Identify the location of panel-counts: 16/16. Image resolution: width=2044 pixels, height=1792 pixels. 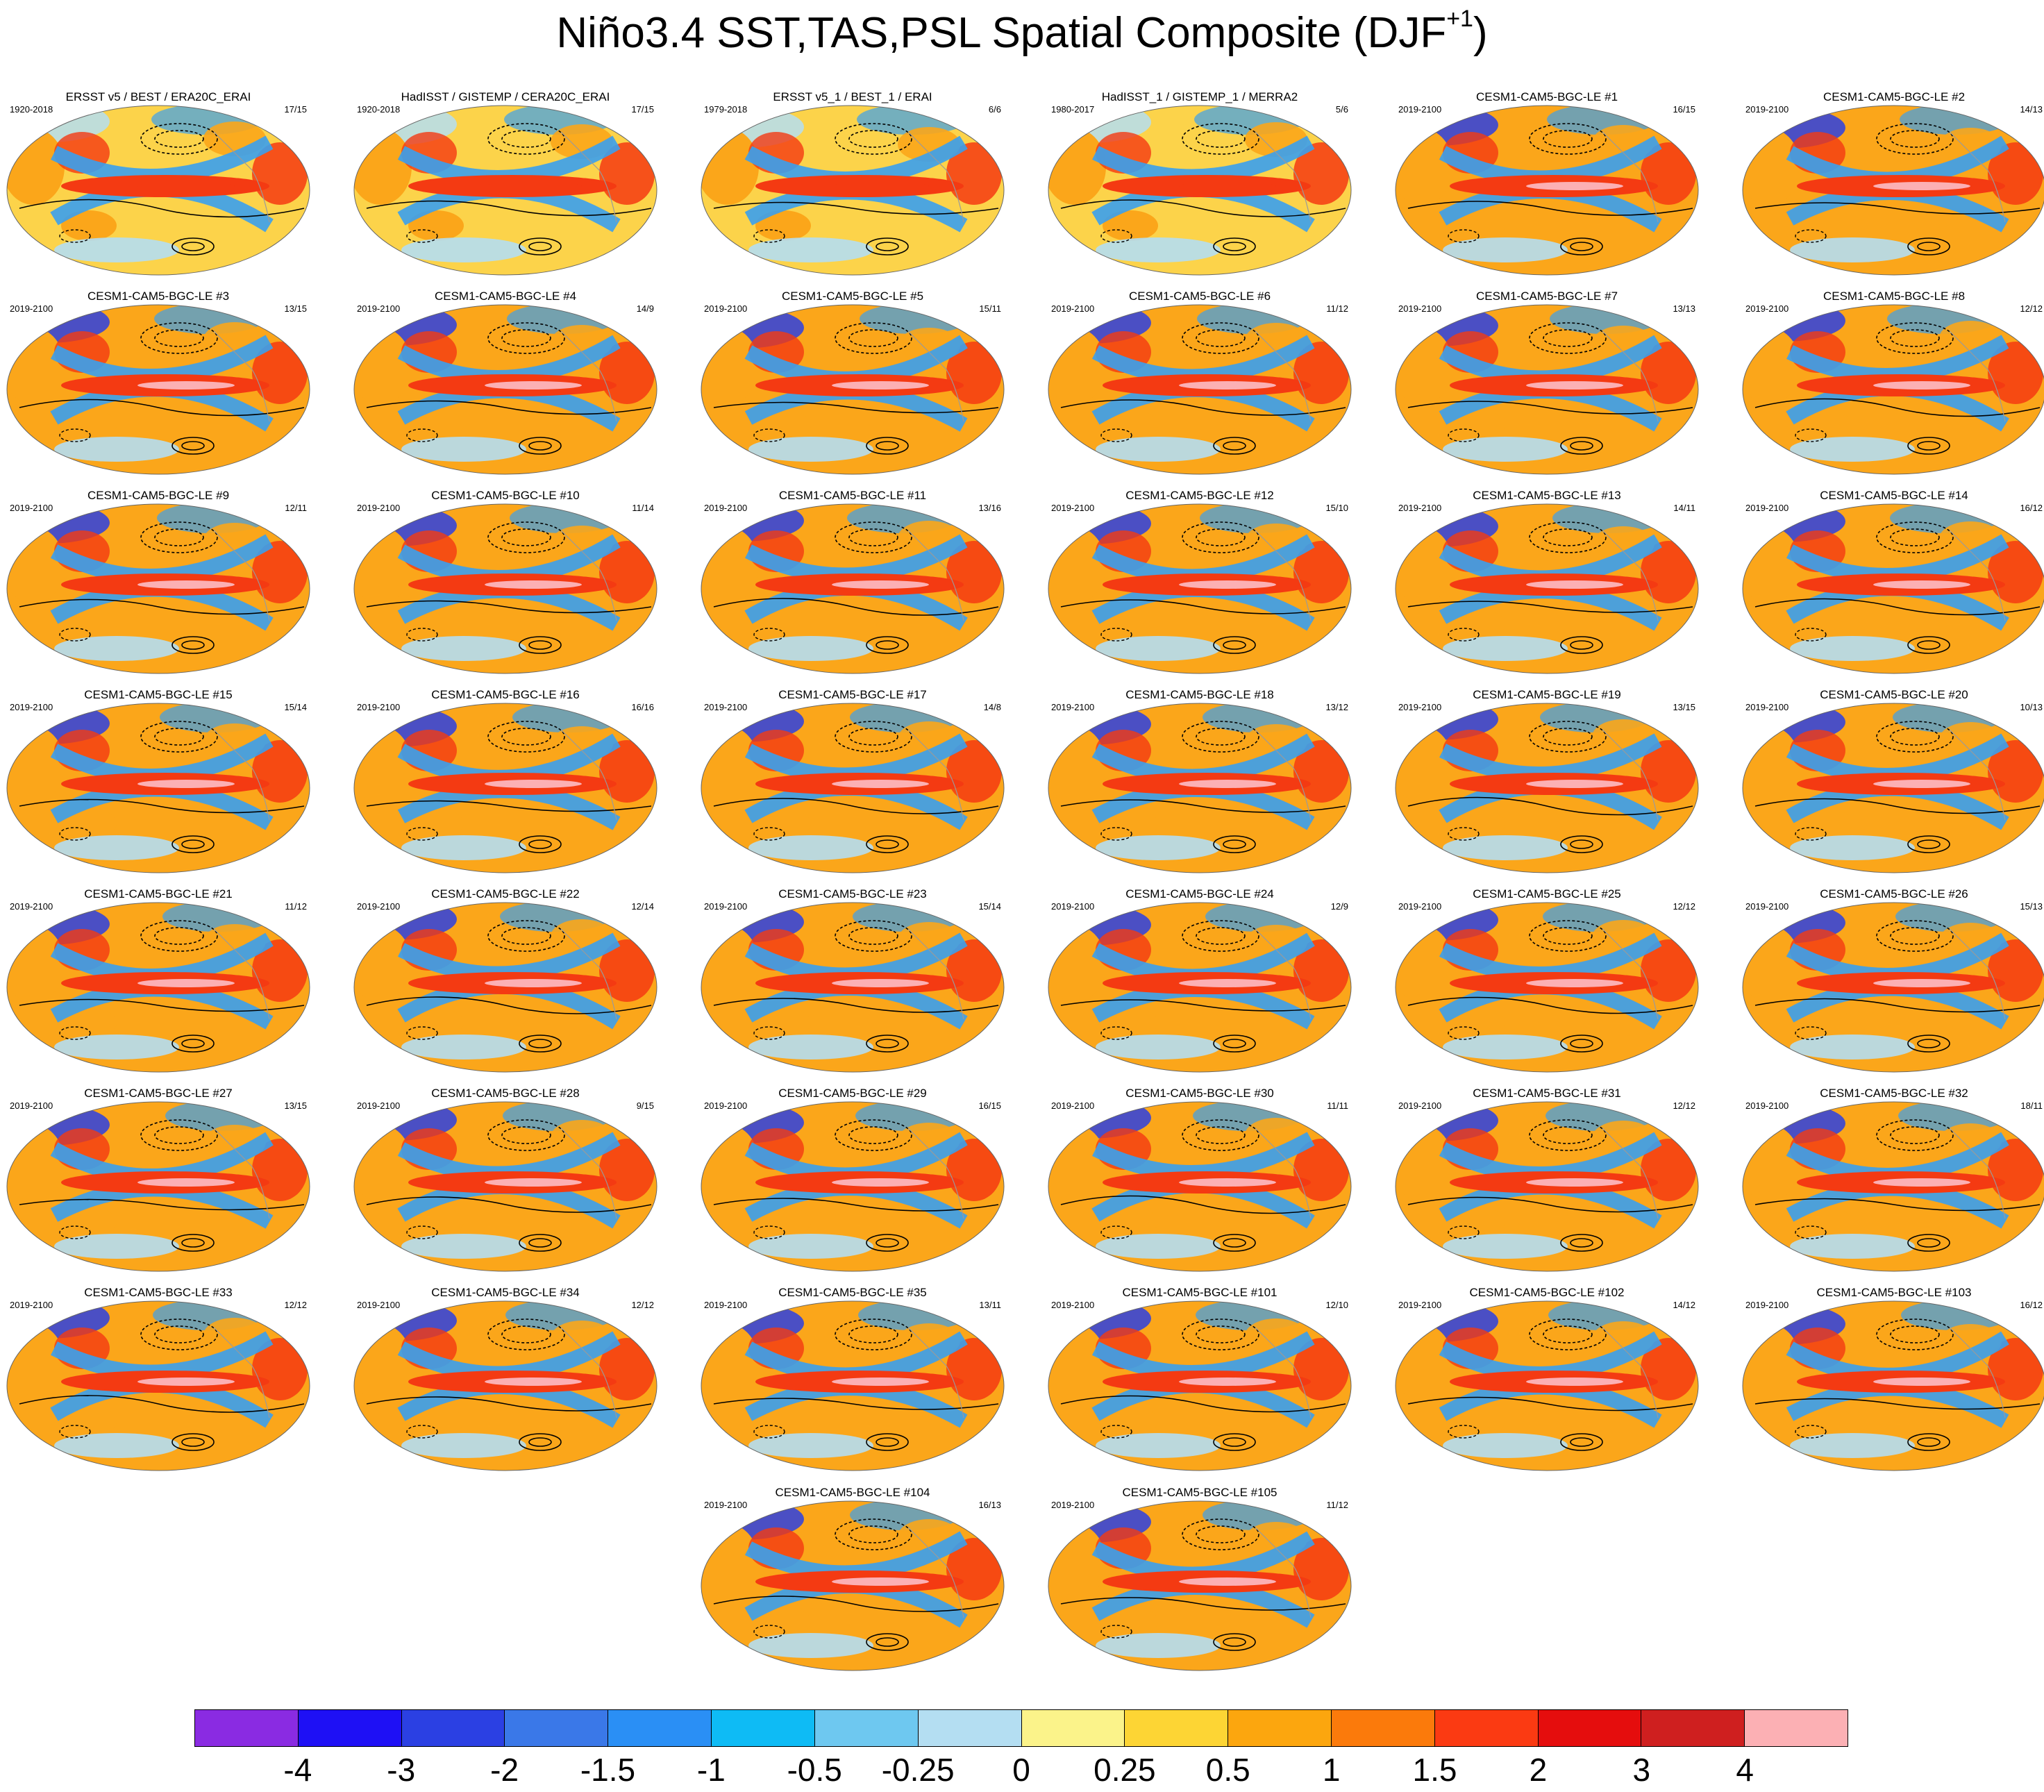
(642, 707).